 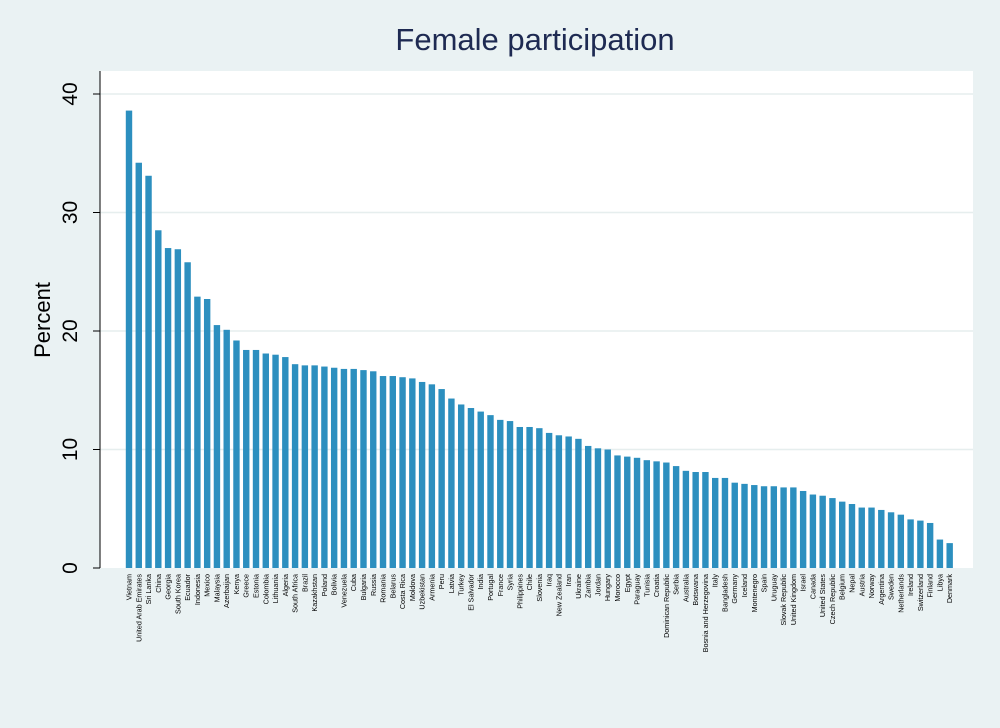 What do you see at coordinates (851, 583) in the screenshot?
I see `x-tick-label: Nepal` at bounding box center [851, 583].